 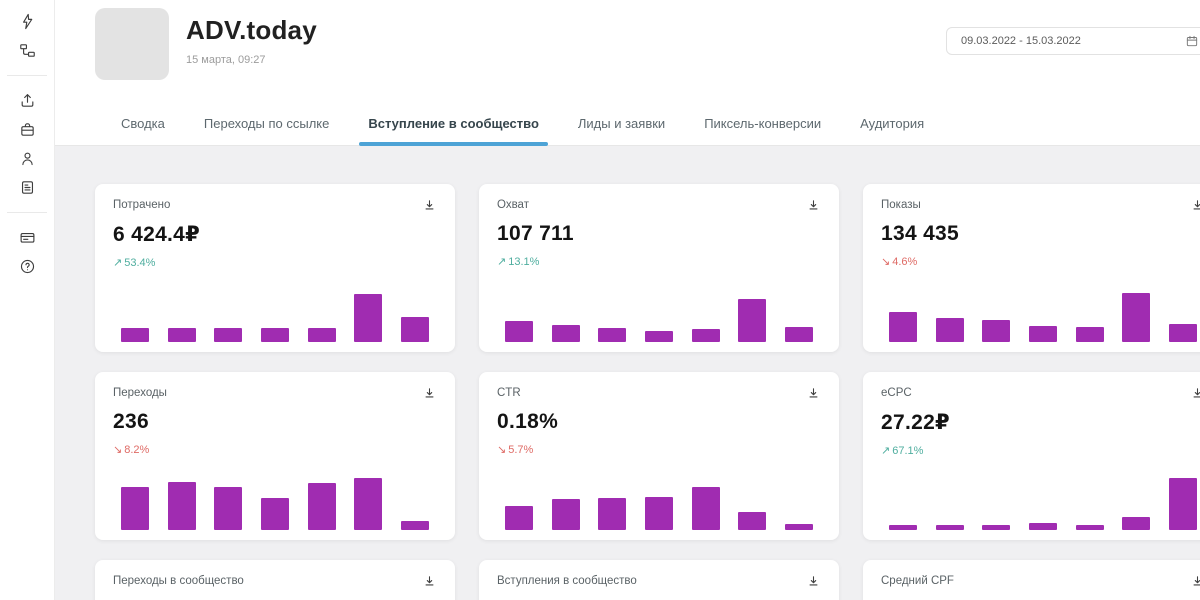 I want to click on metric-card-potracheno: Потрачено 6 424.4₽ ↗ 53.4%, so click(x=275, y=268).